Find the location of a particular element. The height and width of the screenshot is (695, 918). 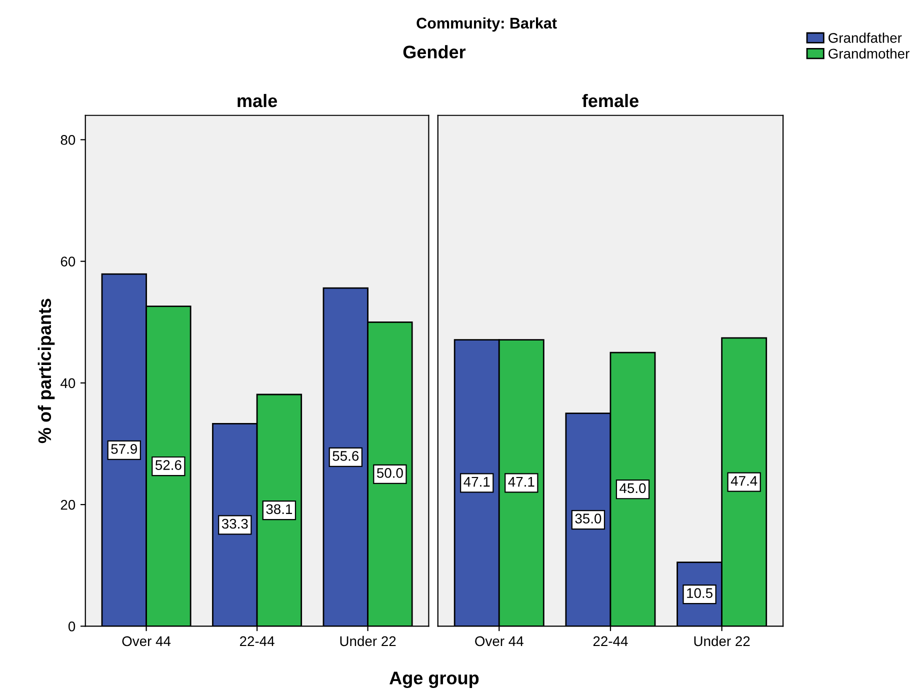

data-label: 33.3 is located at coordinates (235, 523).